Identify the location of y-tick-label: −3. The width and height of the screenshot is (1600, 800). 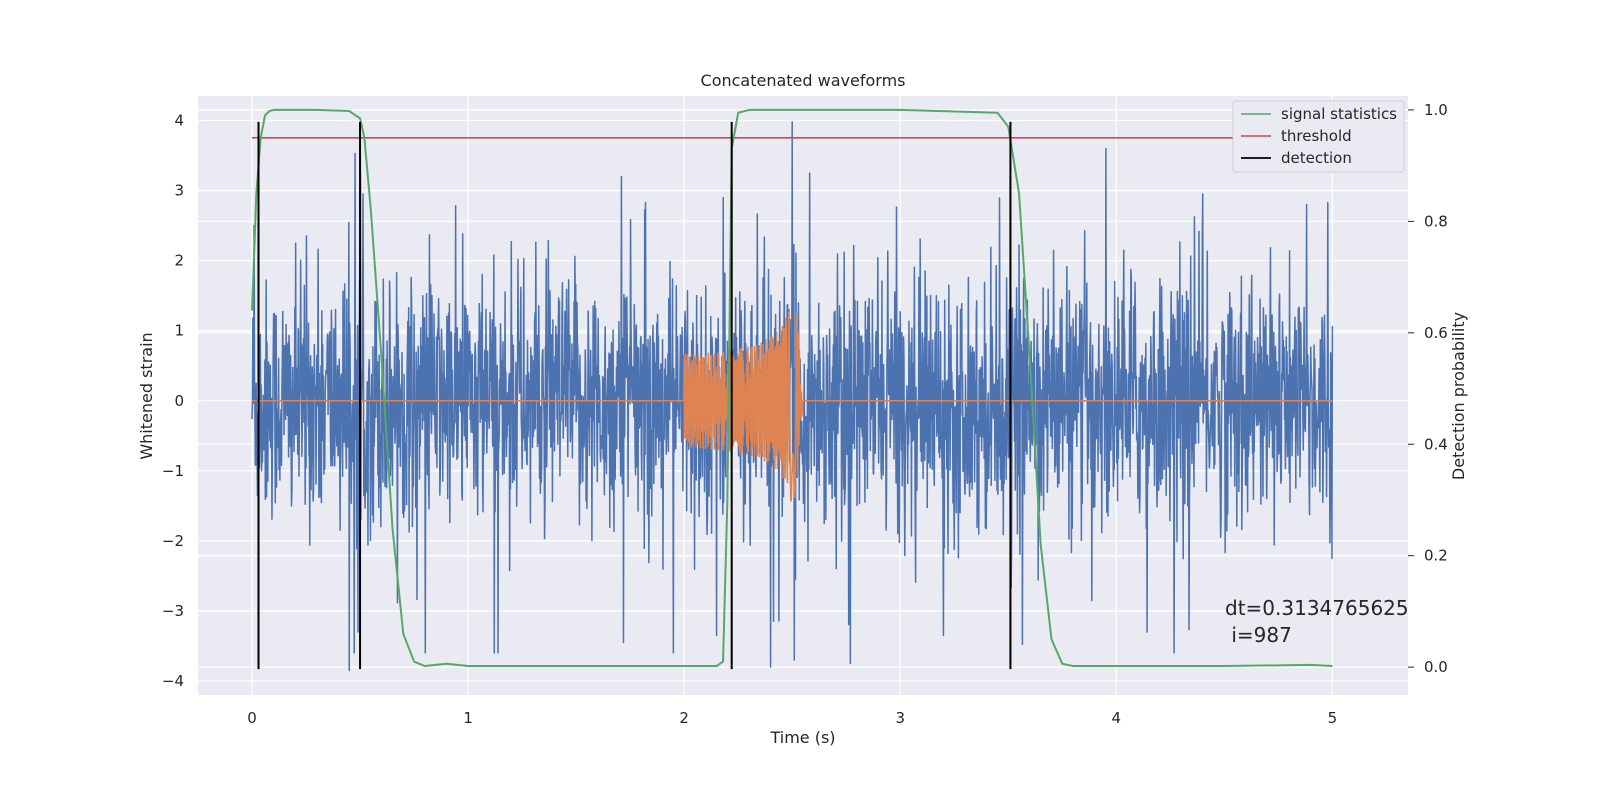
(173, 611).